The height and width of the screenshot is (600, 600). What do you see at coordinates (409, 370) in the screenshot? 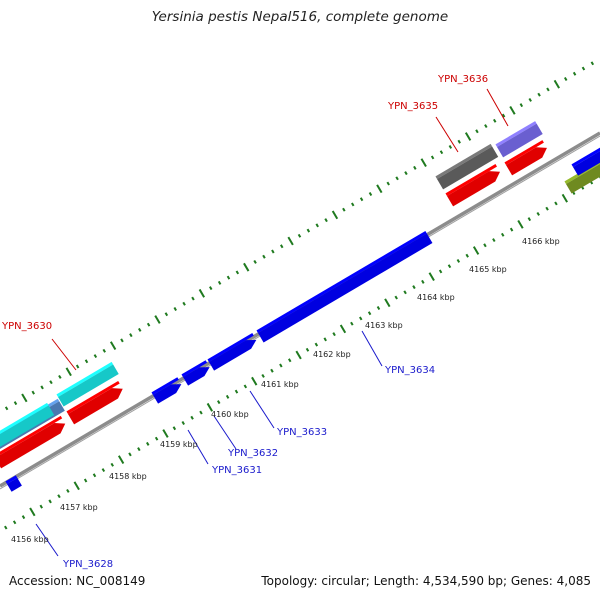
I see `label-ypn_3634: YPN_3634` at bounding box center [409, 370].